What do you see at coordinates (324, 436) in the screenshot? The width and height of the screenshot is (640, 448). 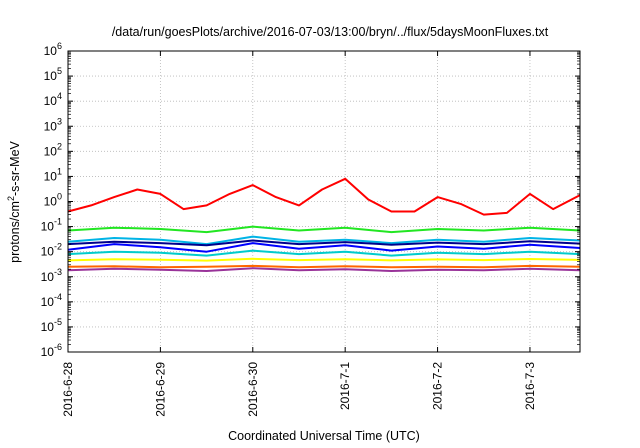 I see `x-axis-label: Coordinated Universal Time (UTC)` at bounding box center [324, 436].